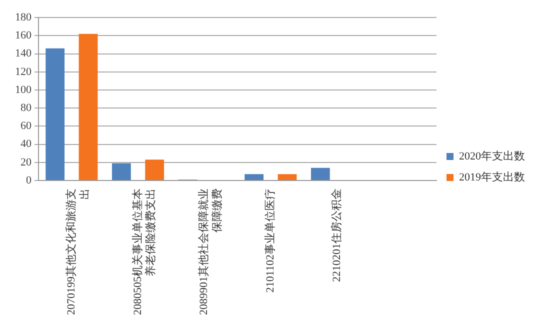 The height and width of the screenshot is (330, 551). I want to click on y-tick-label: 0, so click(29, 180).